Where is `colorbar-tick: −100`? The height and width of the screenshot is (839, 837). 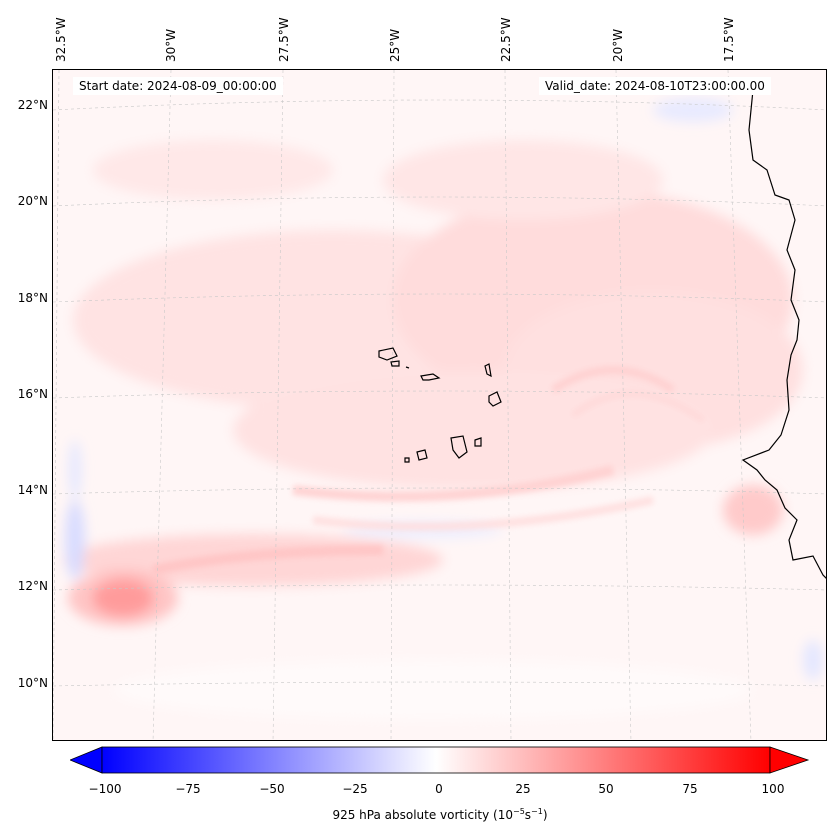 colorbar-tick: −100 is located at coordinates (105, 789).